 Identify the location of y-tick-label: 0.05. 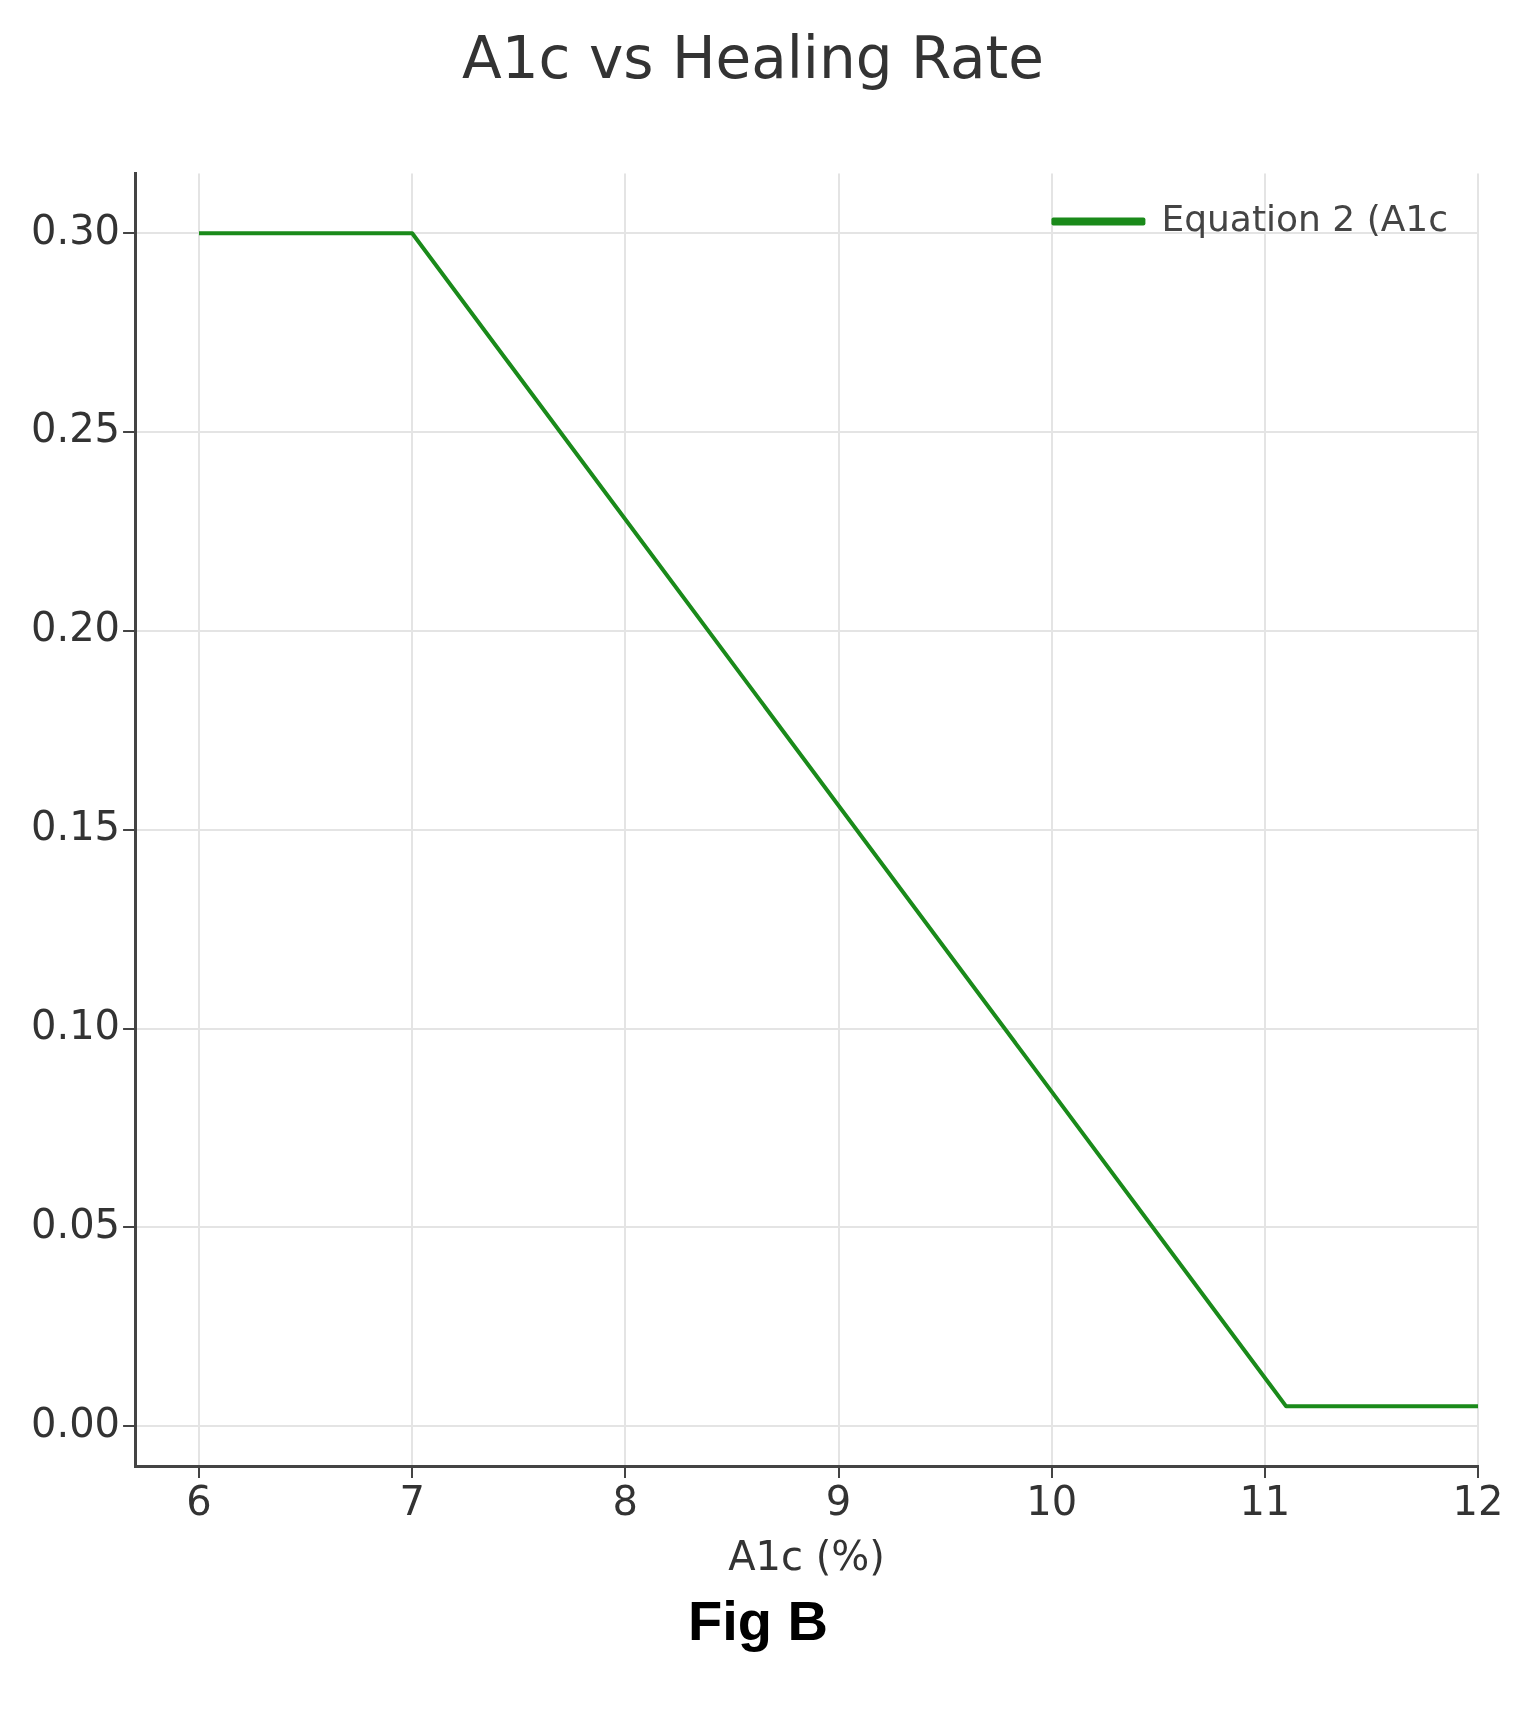
(76, 1223).